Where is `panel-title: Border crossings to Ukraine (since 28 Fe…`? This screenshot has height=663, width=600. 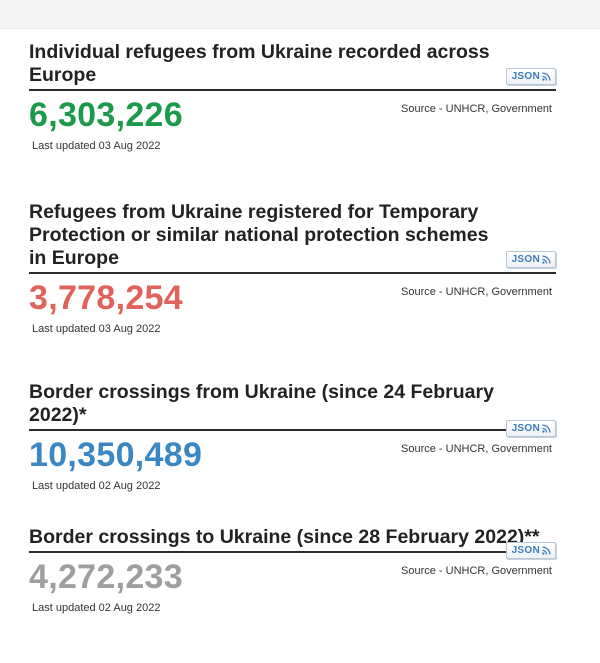
panel-title: Border crossings to Ukraine (since 28 Fe… is located at coordinates (284, 537).